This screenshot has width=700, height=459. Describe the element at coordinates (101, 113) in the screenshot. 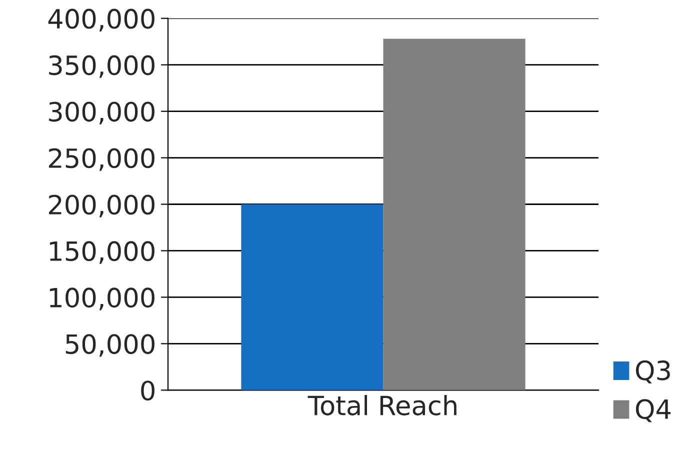

I see `y-tick-label: 300,000` at that location.